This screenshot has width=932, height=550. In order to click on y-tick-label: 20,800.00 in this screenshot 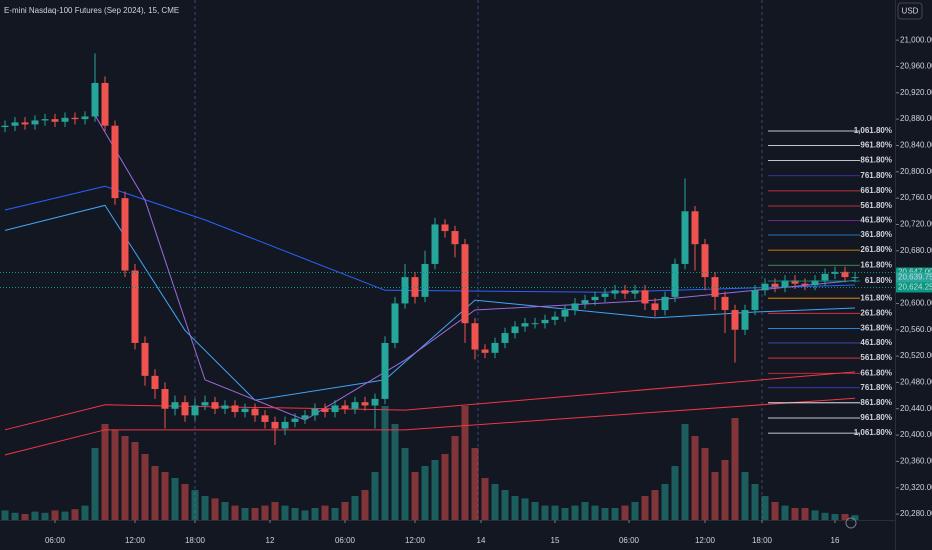, I will do `click(916, 171)`.